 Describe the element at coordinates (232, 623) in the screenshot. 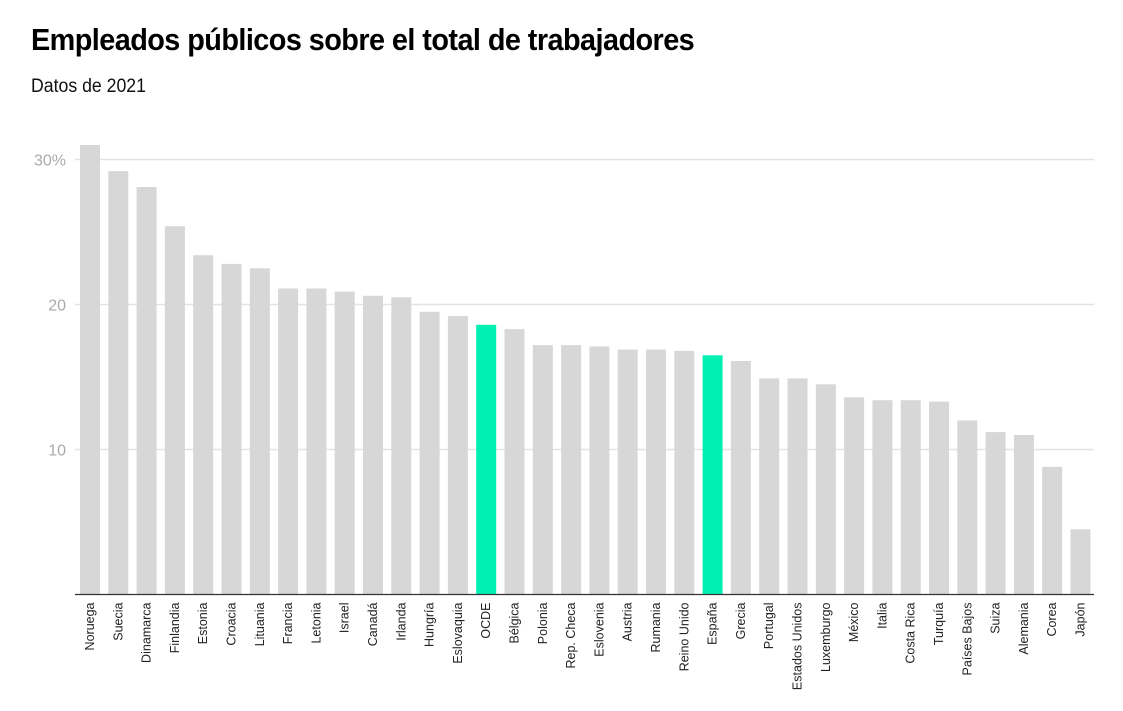

I see `x-category-label: Croacia` at that location.